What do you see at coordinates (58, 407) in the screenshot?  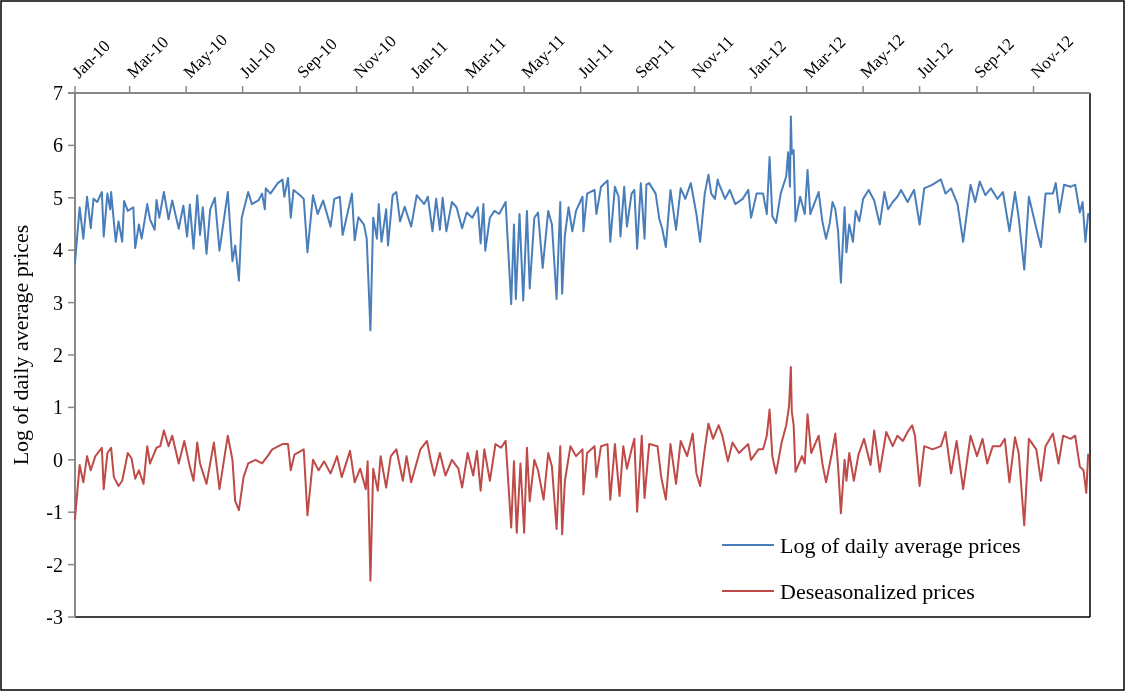 I see `y-tick-label: 1` at bounding box center [58, 407].